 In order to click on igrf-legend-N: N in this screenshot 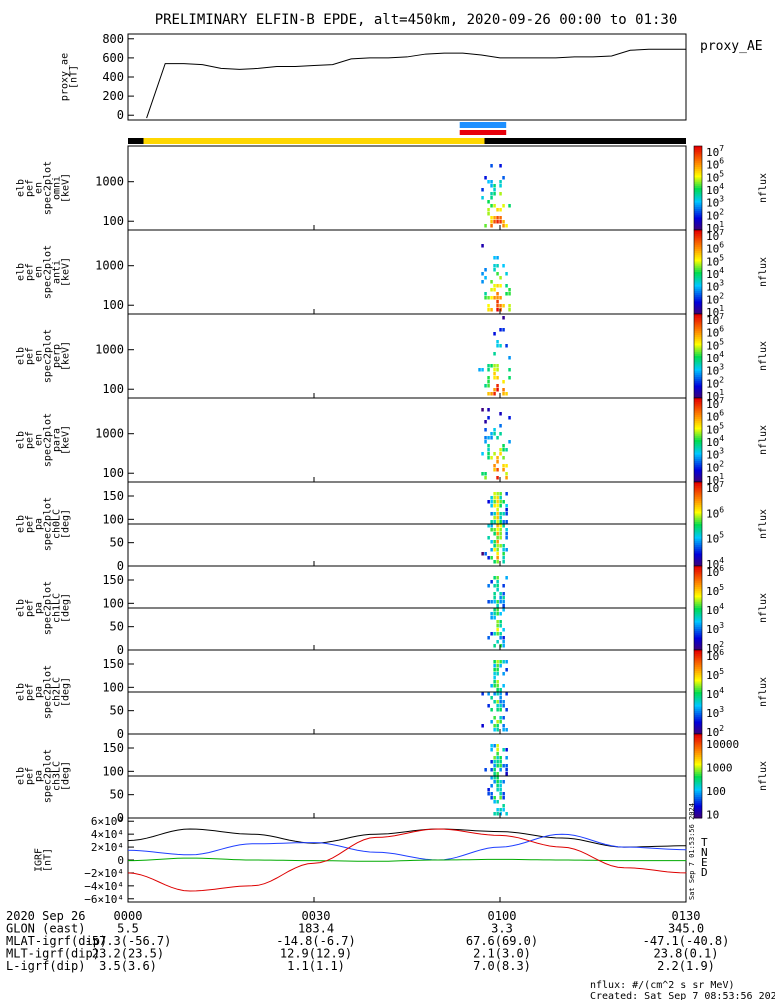, I will do `click(704, 852)`.